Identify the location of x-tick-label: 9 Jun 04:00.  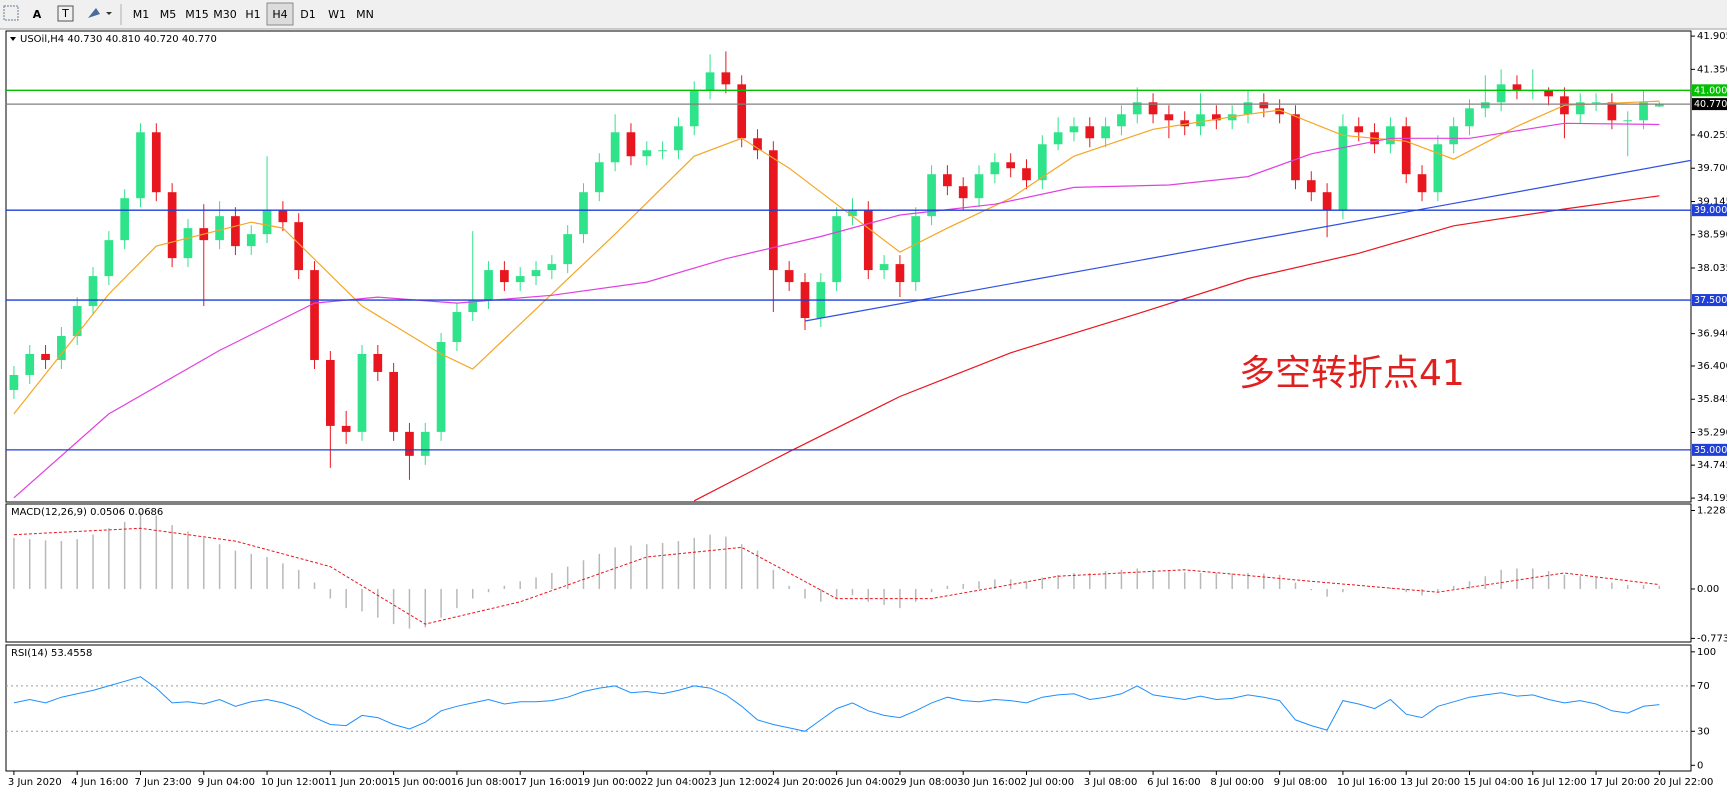
(226, 782).